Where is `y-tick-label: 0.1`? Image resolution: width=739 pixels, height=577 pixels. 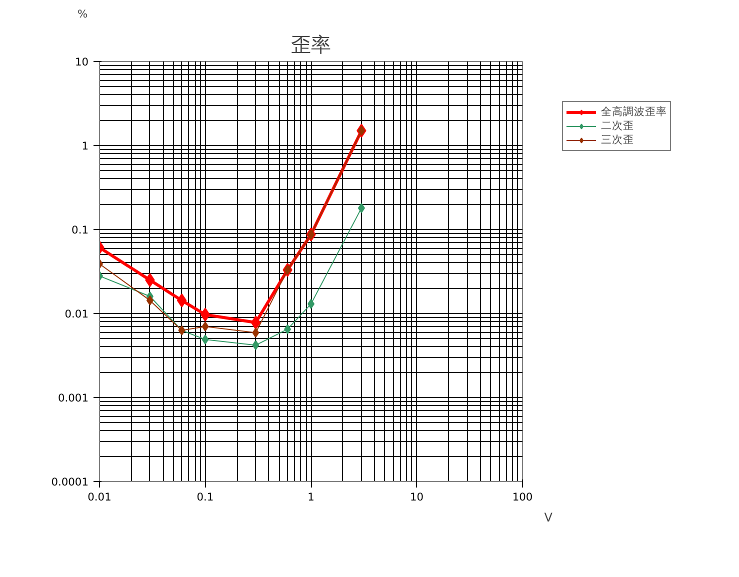
y-tick-label: 0.1 is located at coordinates (80, 230).